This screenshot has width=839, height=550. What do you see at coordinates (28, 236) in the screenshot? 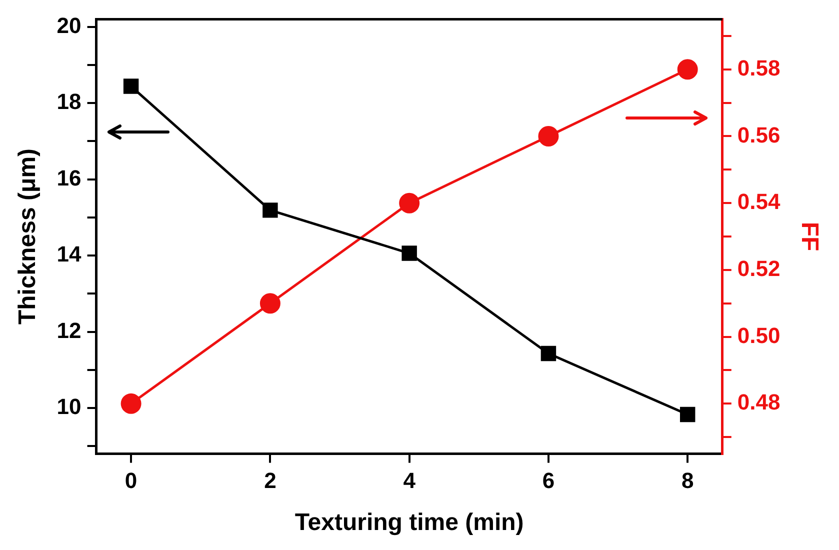
I see `y-axis-title: Thickness (μm)` at bounding box center [28, 236].